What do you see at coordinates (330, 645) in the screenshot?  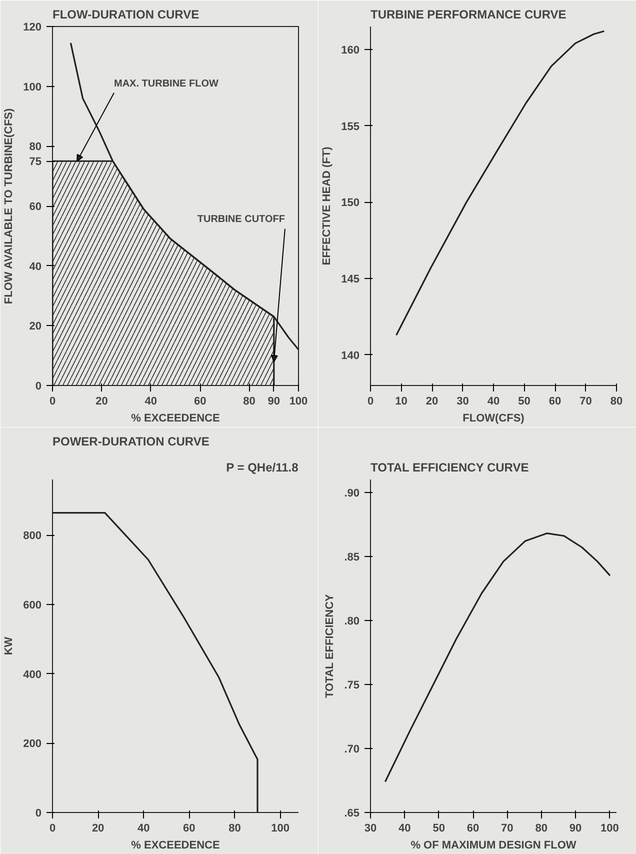 I see `y-axis-title: TOTAL EFFICIENCY` at bounding box center [330, 645].